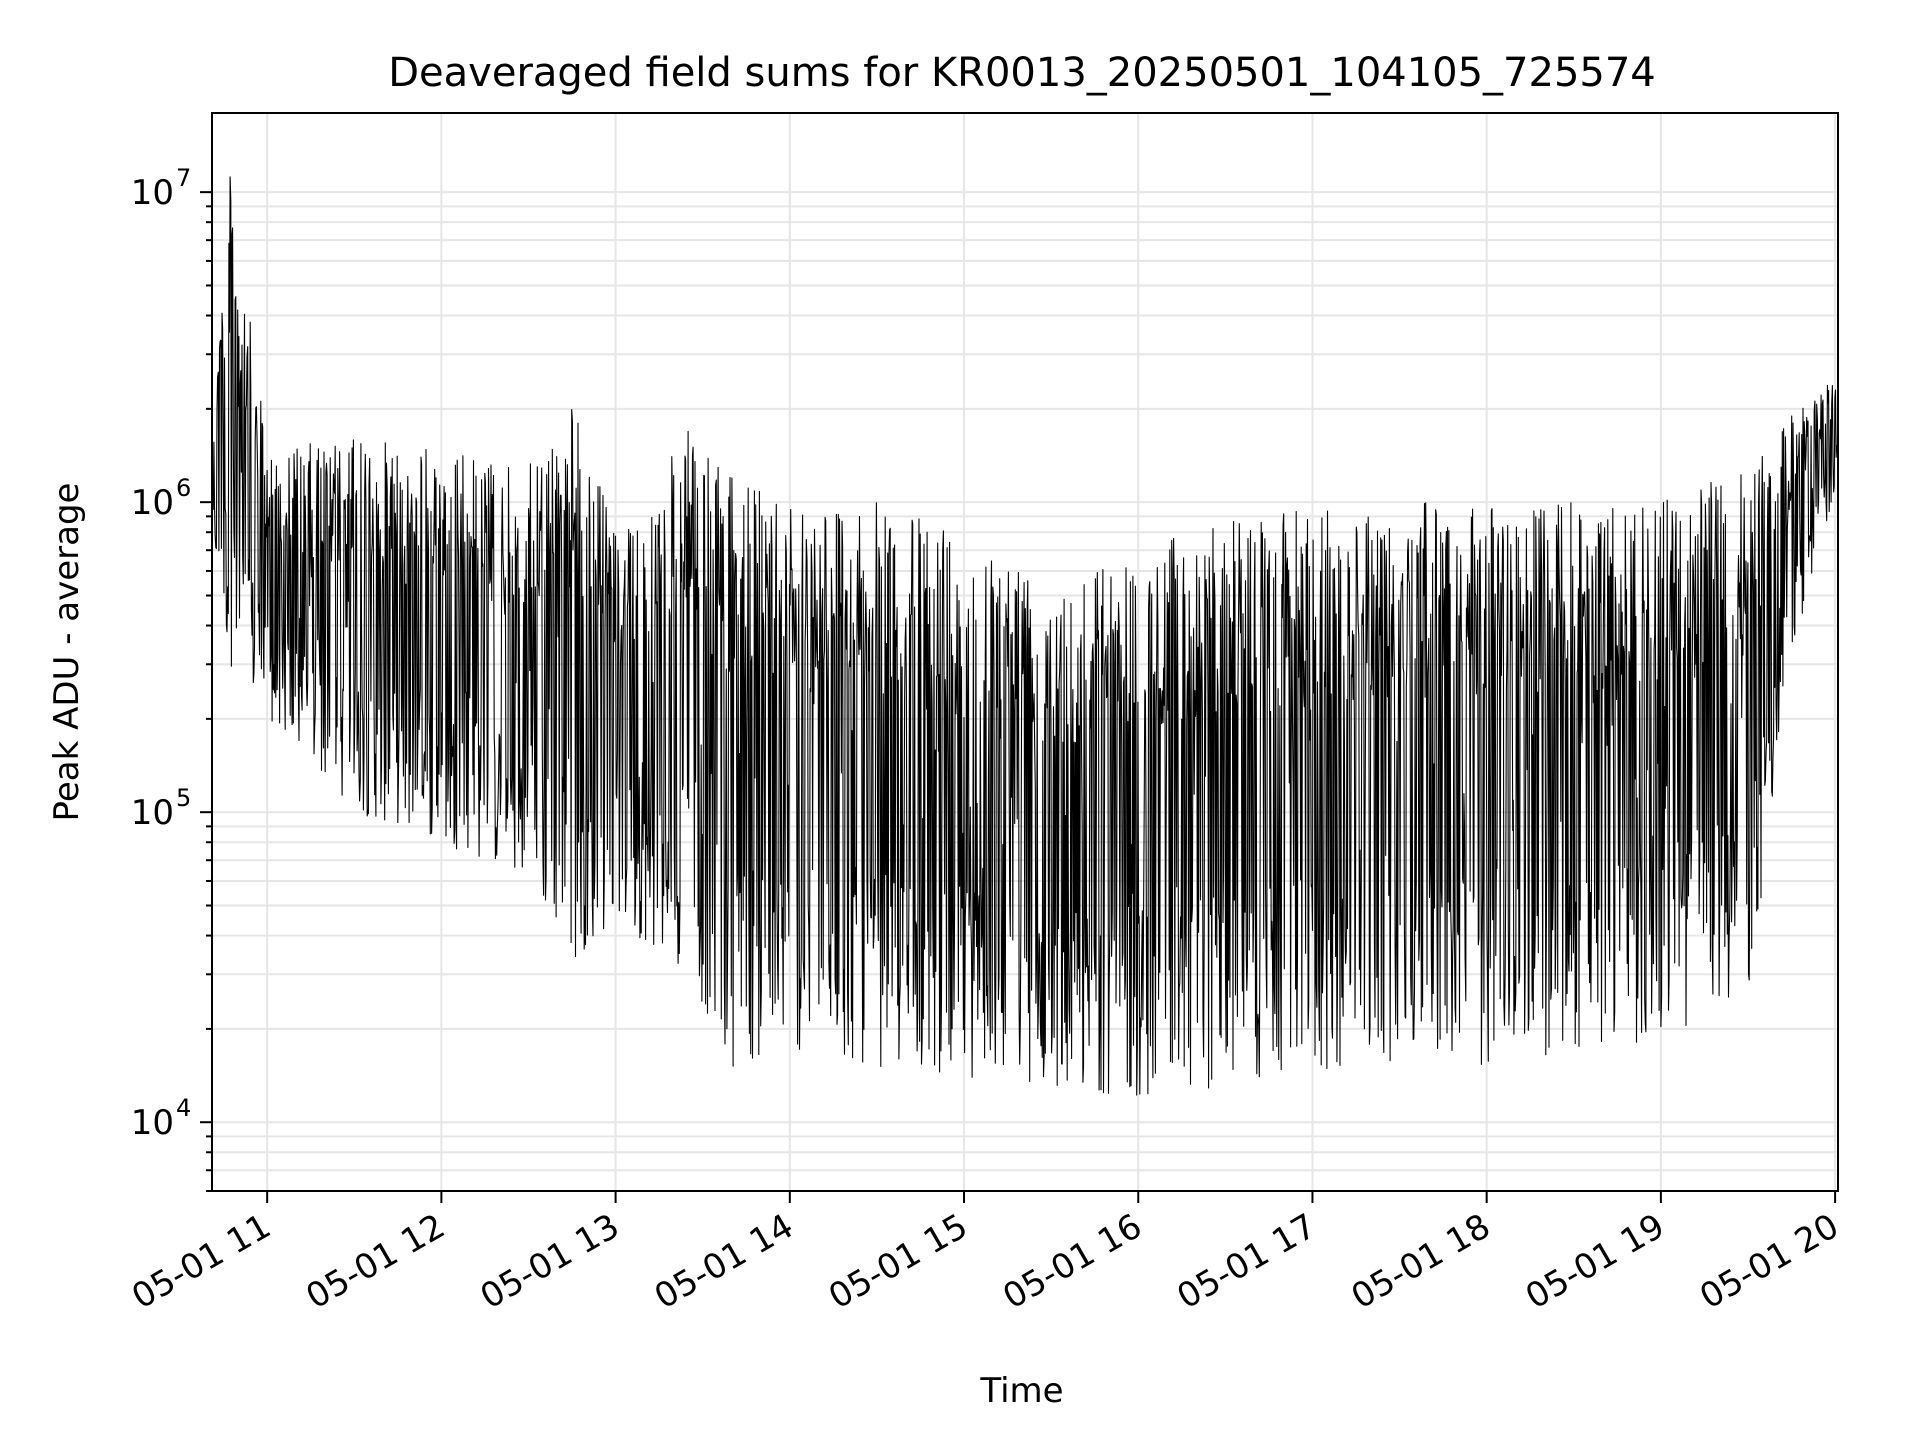 Image resolution: width=1920 pixels, height=1440 pixels. I want to click on y-tick-exponent: 7, so click(183, 178).